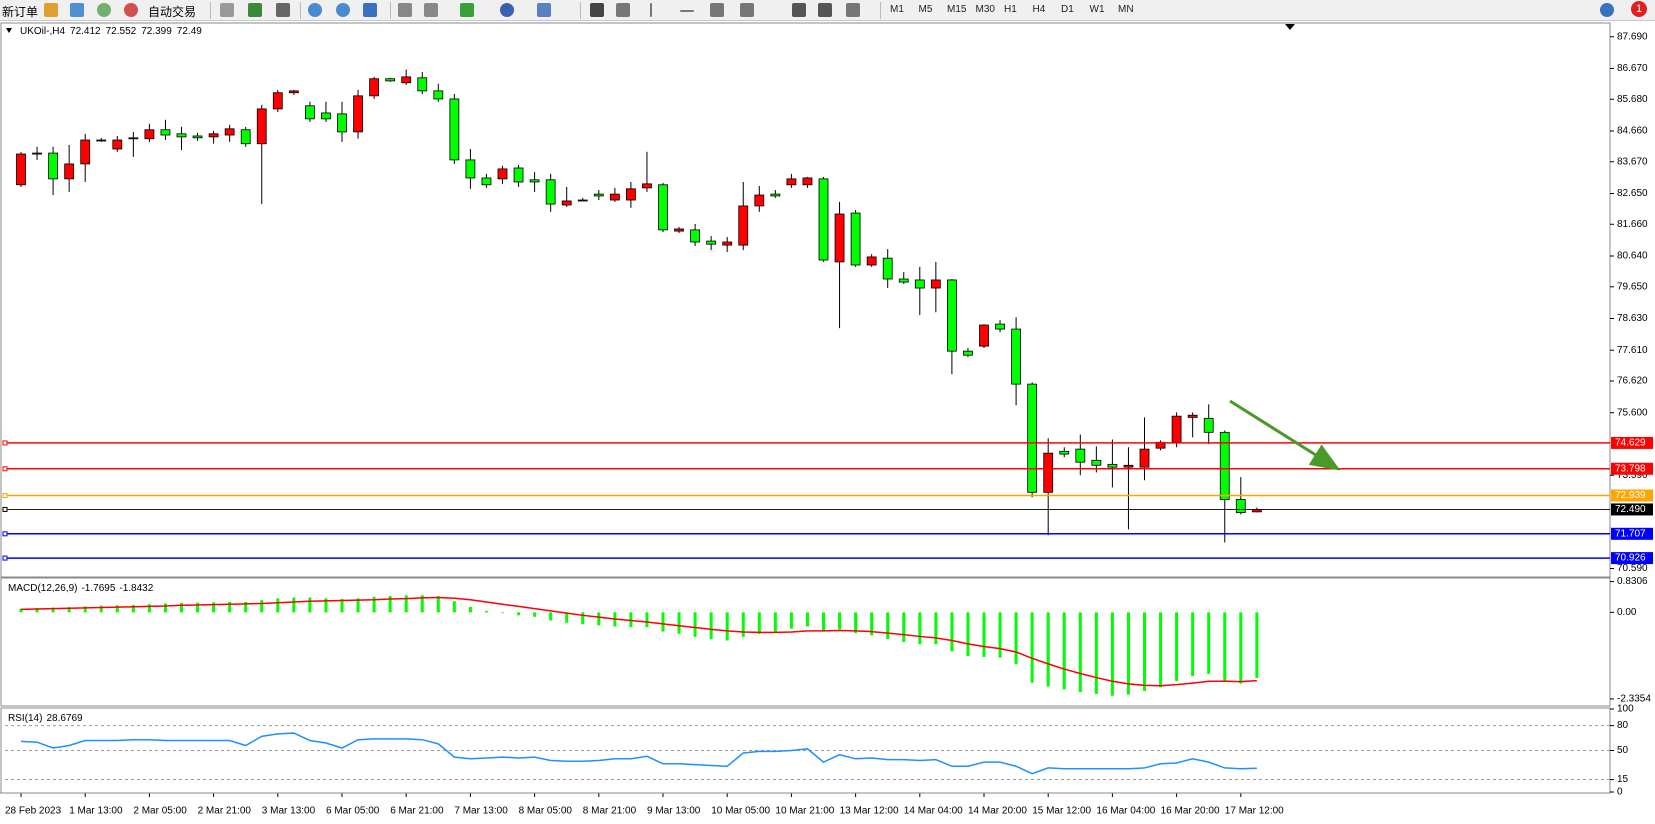 The image size is (1655, 824). What do you see at coordinates (20, 12) in the screenshot?
I see `new-order-button: 新订单` at bounding box center [20, 12].